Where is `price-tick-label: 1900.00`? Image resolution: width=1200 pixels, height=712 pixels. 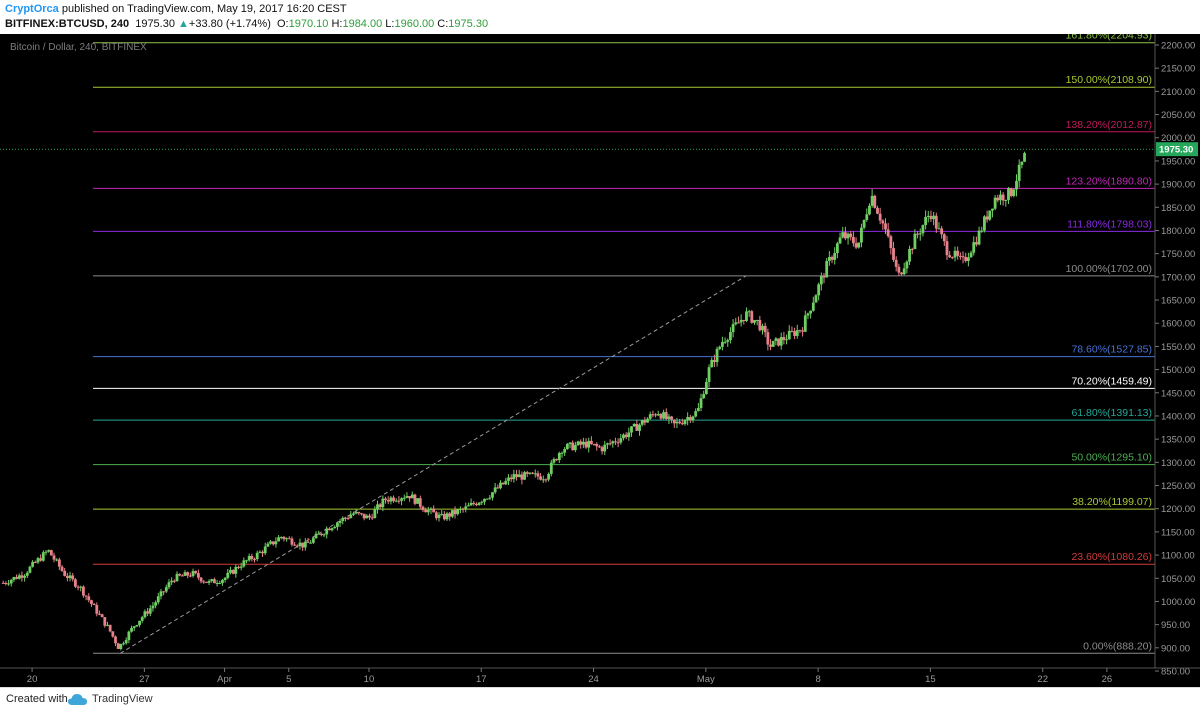 price-tick-label: 1900.00 is located at coordinates (1178, 185).